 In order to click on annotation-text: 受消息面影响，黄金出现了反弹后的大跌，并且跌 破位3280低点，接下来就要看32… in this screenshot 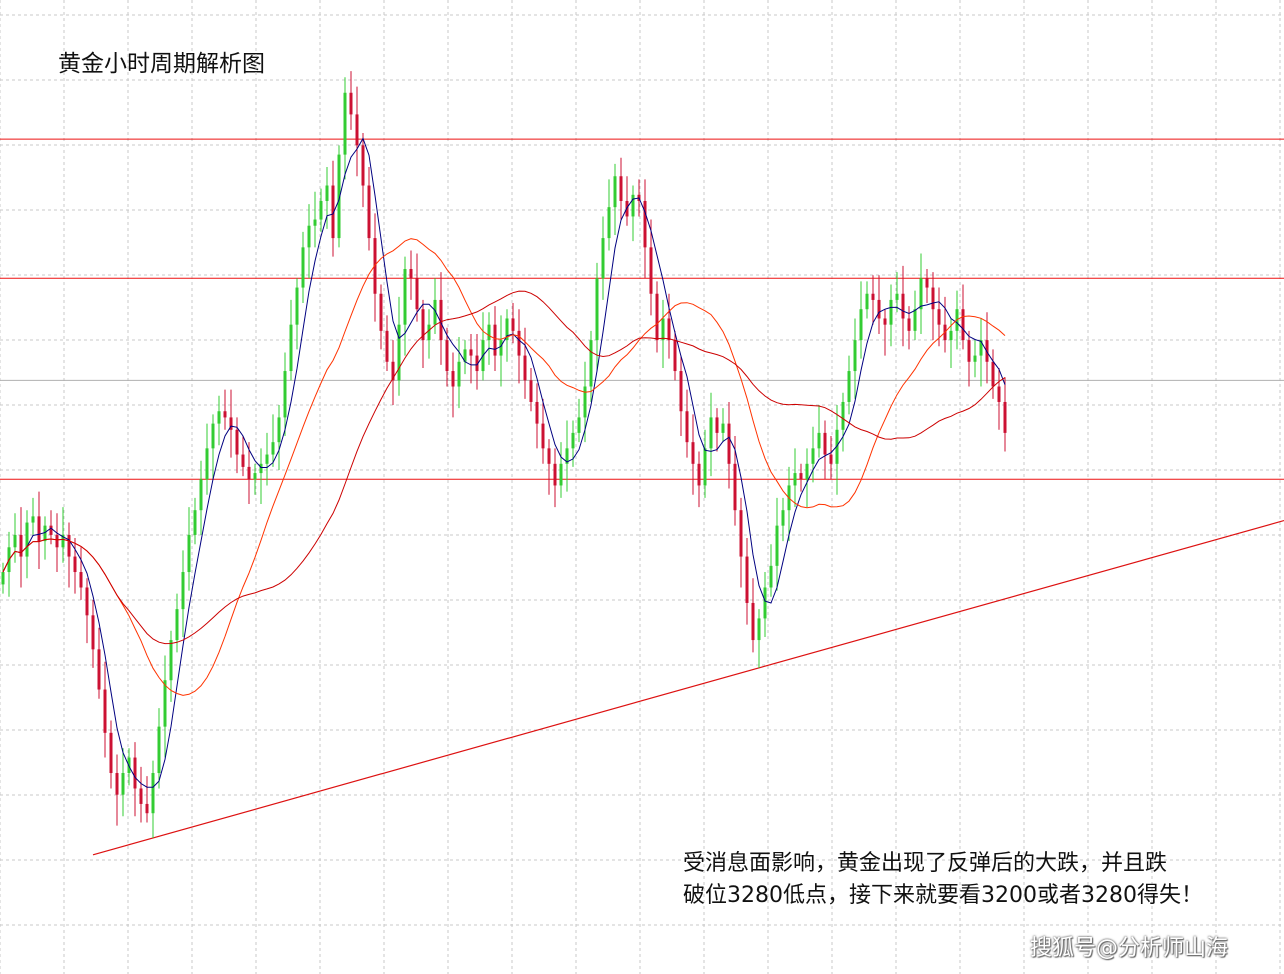, I will do `click(943, 880)`.